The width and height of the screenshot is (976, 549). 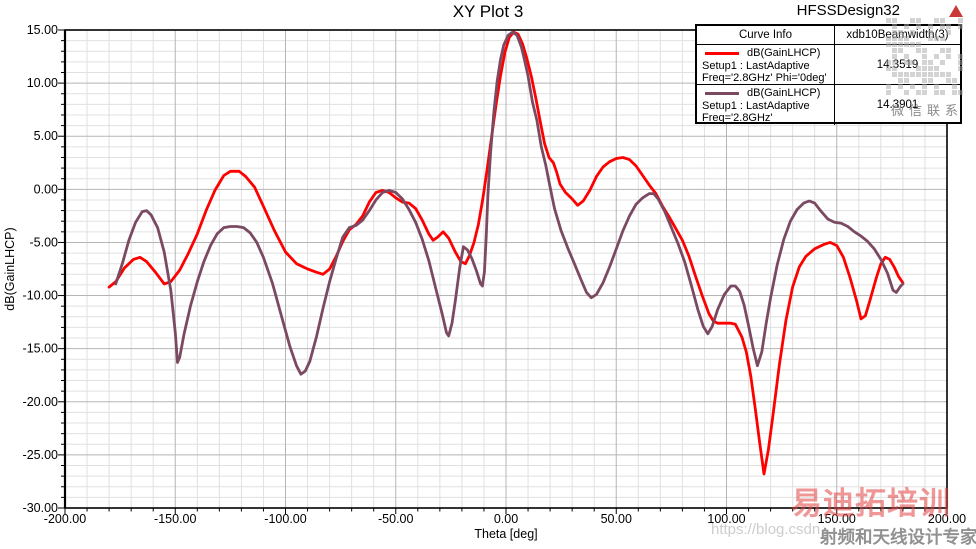 What do you see at coordinates (764, 78) in the screenshot?
I see `legend-freq-line: Freq='2.8GHz' Phi='0deg'` at bounding box center [764, 78].